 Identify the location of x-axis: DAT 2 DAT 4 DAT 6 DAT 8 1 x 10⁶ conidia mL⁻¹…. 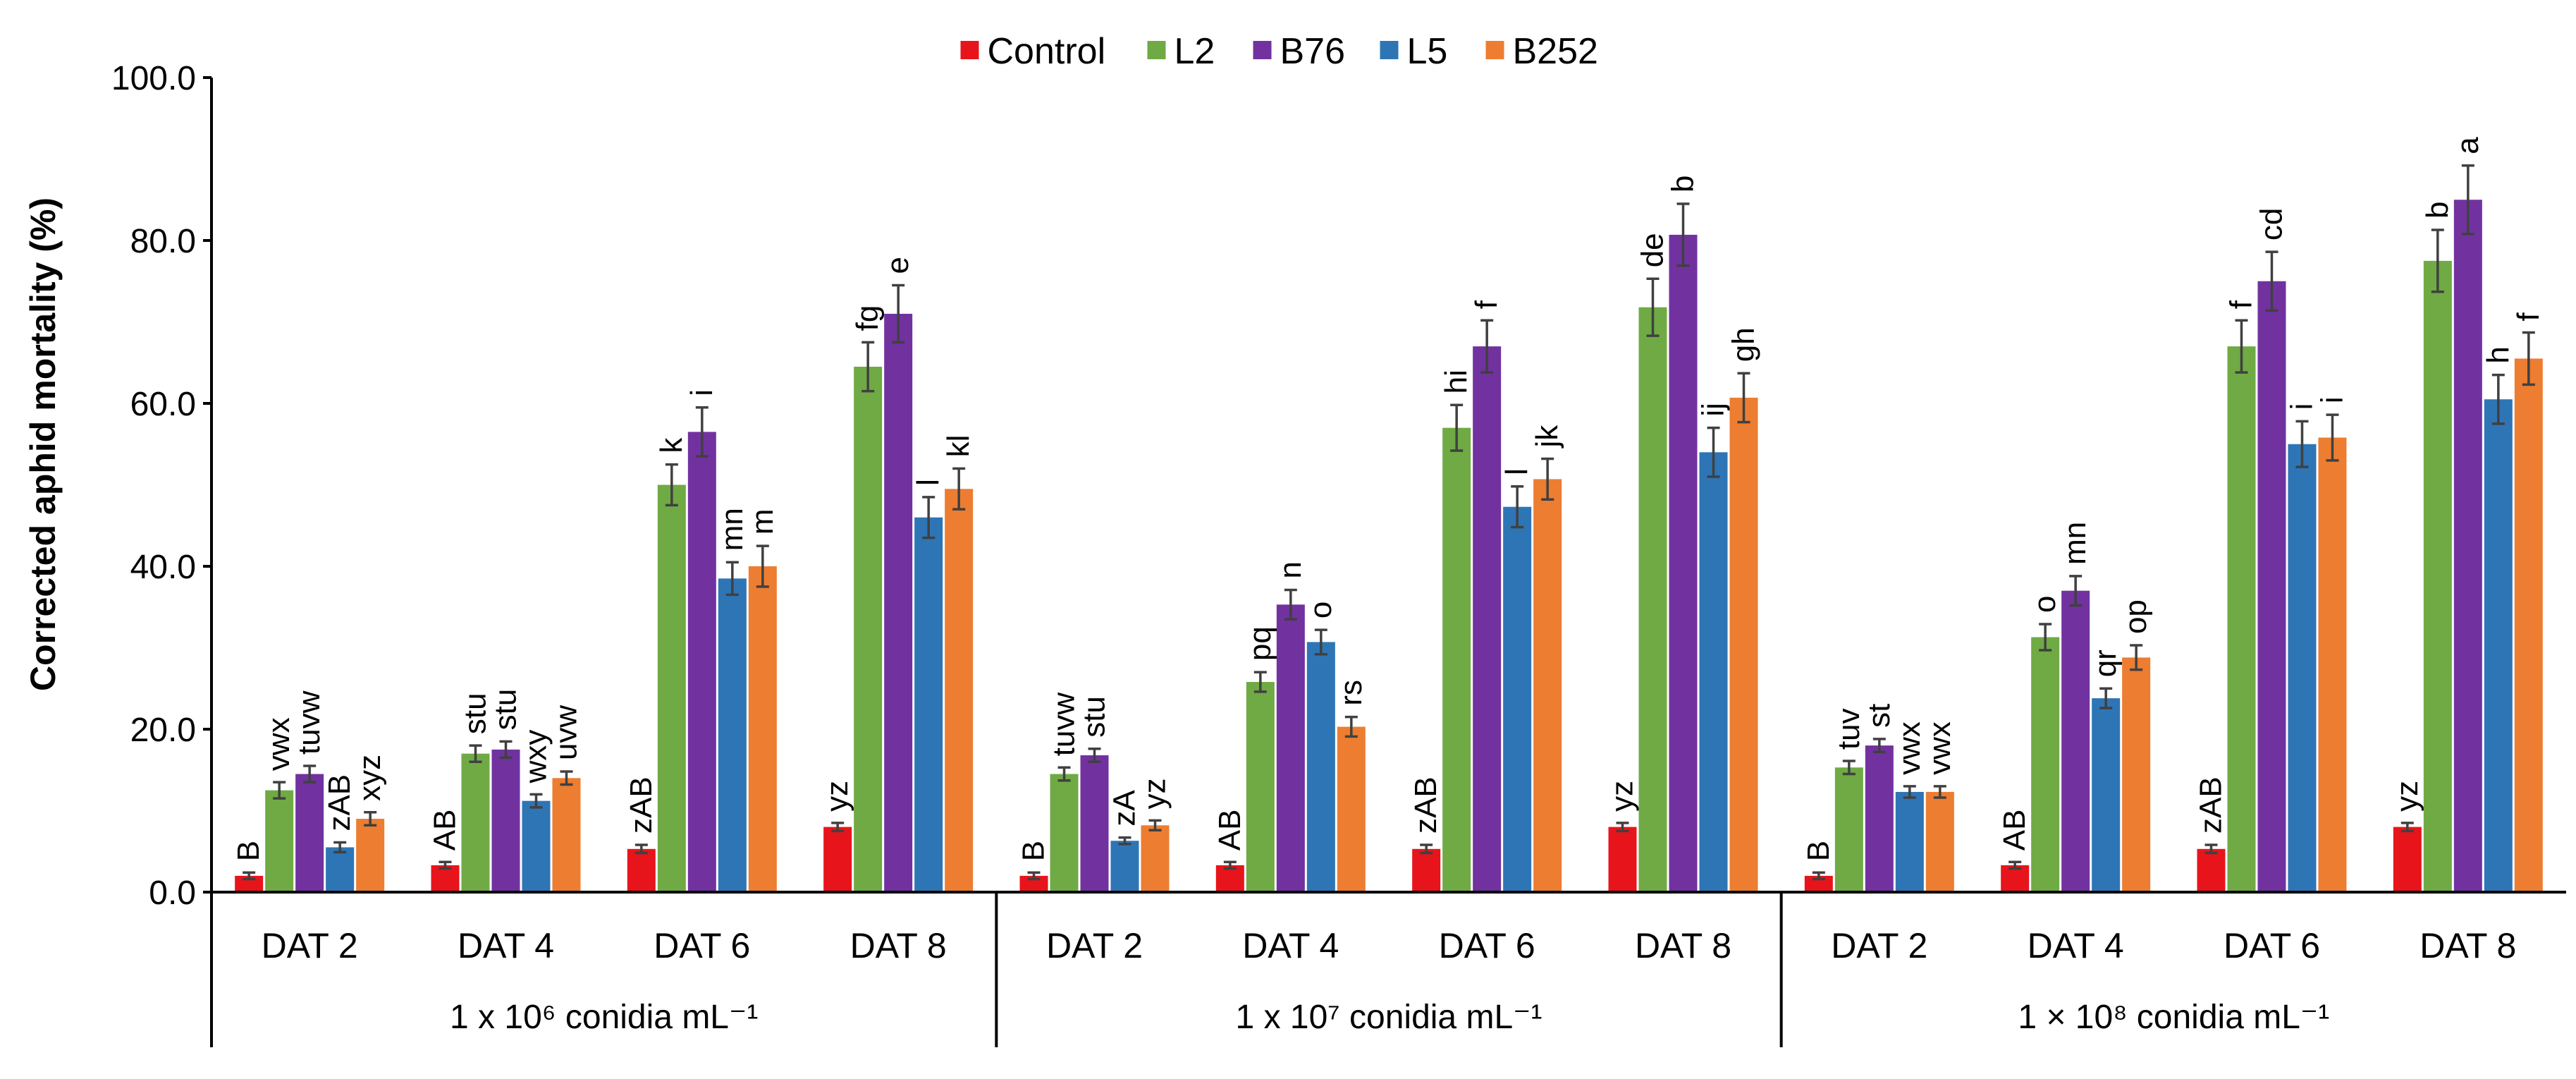
(1388, 969).